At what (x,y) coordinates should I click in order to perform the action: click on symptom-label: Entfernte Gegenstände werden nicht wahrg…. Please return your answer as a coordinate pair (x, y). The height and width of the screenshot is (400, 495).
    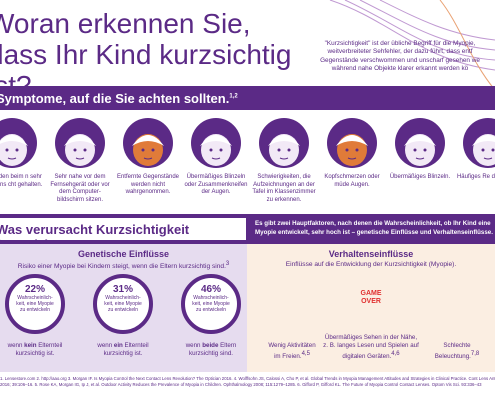
    Looking at the image, I should click on (148, 184).